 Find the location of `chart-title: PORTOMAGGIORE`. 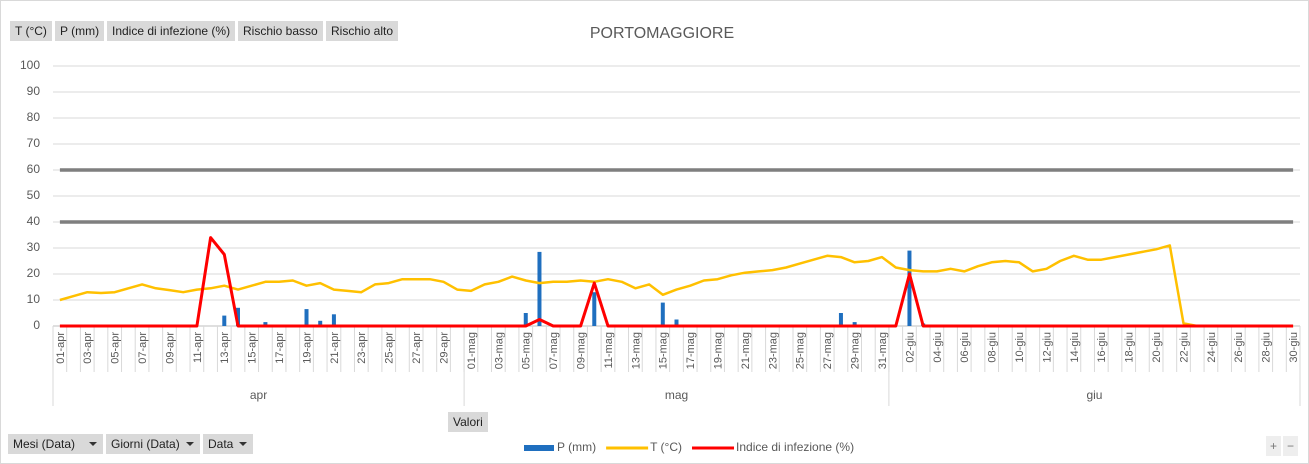

chart-title: PORTOMAGGIORE is located at coordinates (662, 33).